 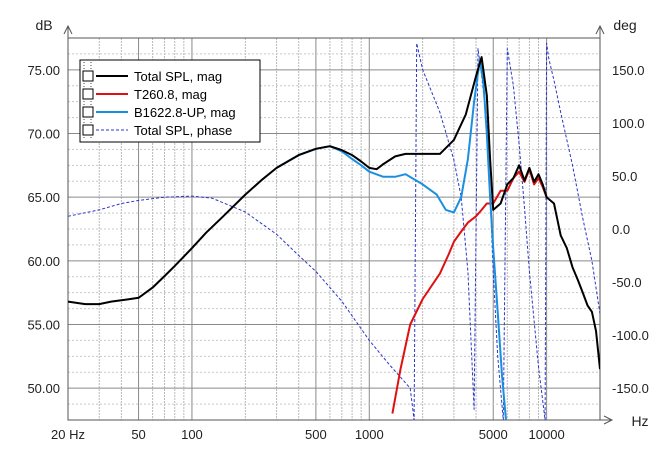 What do you see at coordinates (170, 94) in the screenshot?
I see `legend-label: T260.8, mag` at bounding box center [170, 94].